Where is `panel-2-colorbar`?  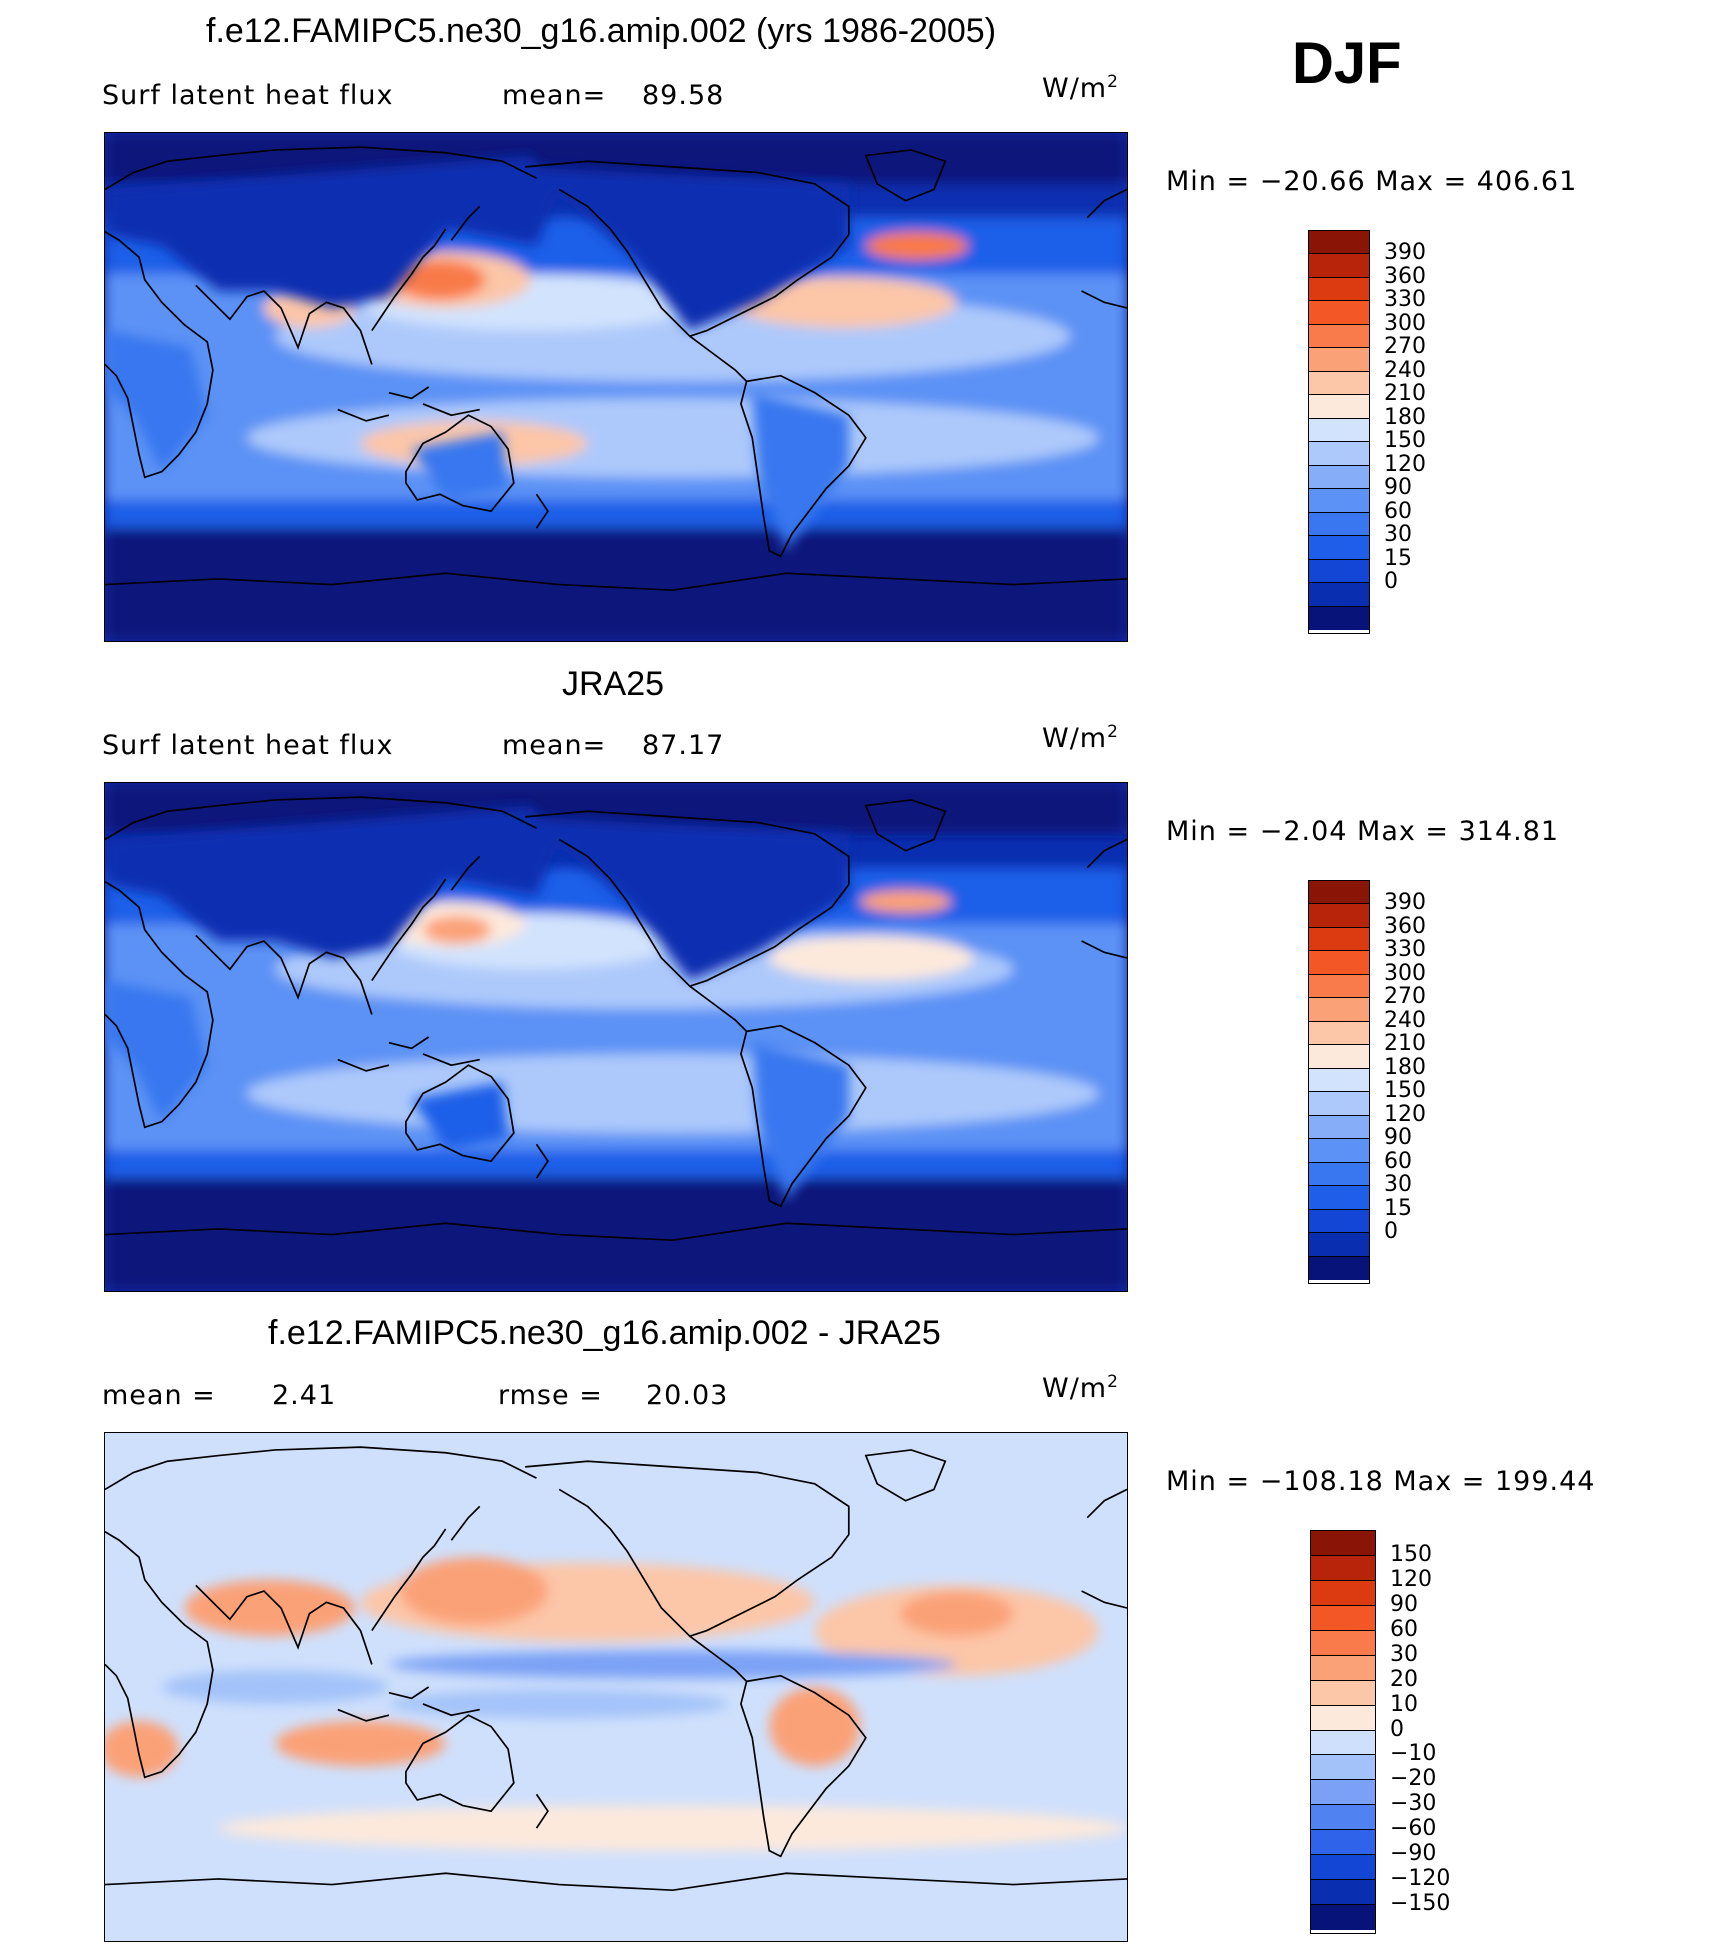 panel-2-colorbar is located at coordinates (1339, 1082).